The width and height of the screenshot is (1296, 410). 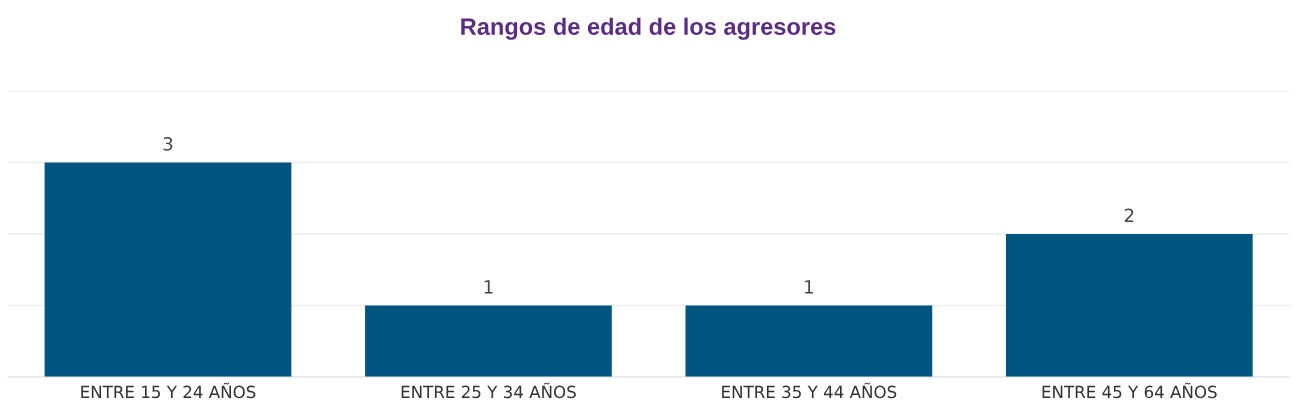 What do you see at coordinates (648, 28) in the screenshot?
I see `chart-title: Rangos de edad de los agresores` at bounding box center [648, 28].